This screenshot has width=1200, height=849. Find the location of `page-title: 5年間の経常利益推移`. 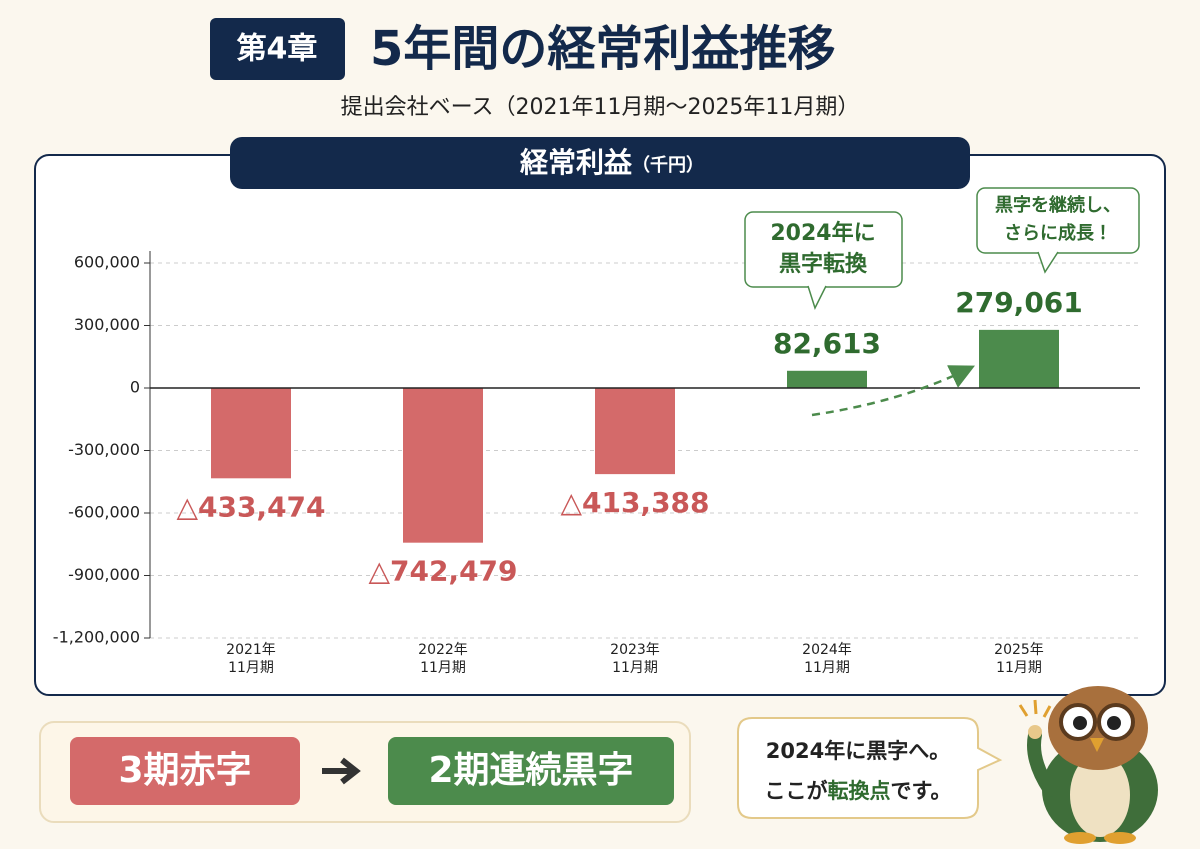

page-title: 5年間の経常利益推移 is located at coordinates (602, 49).